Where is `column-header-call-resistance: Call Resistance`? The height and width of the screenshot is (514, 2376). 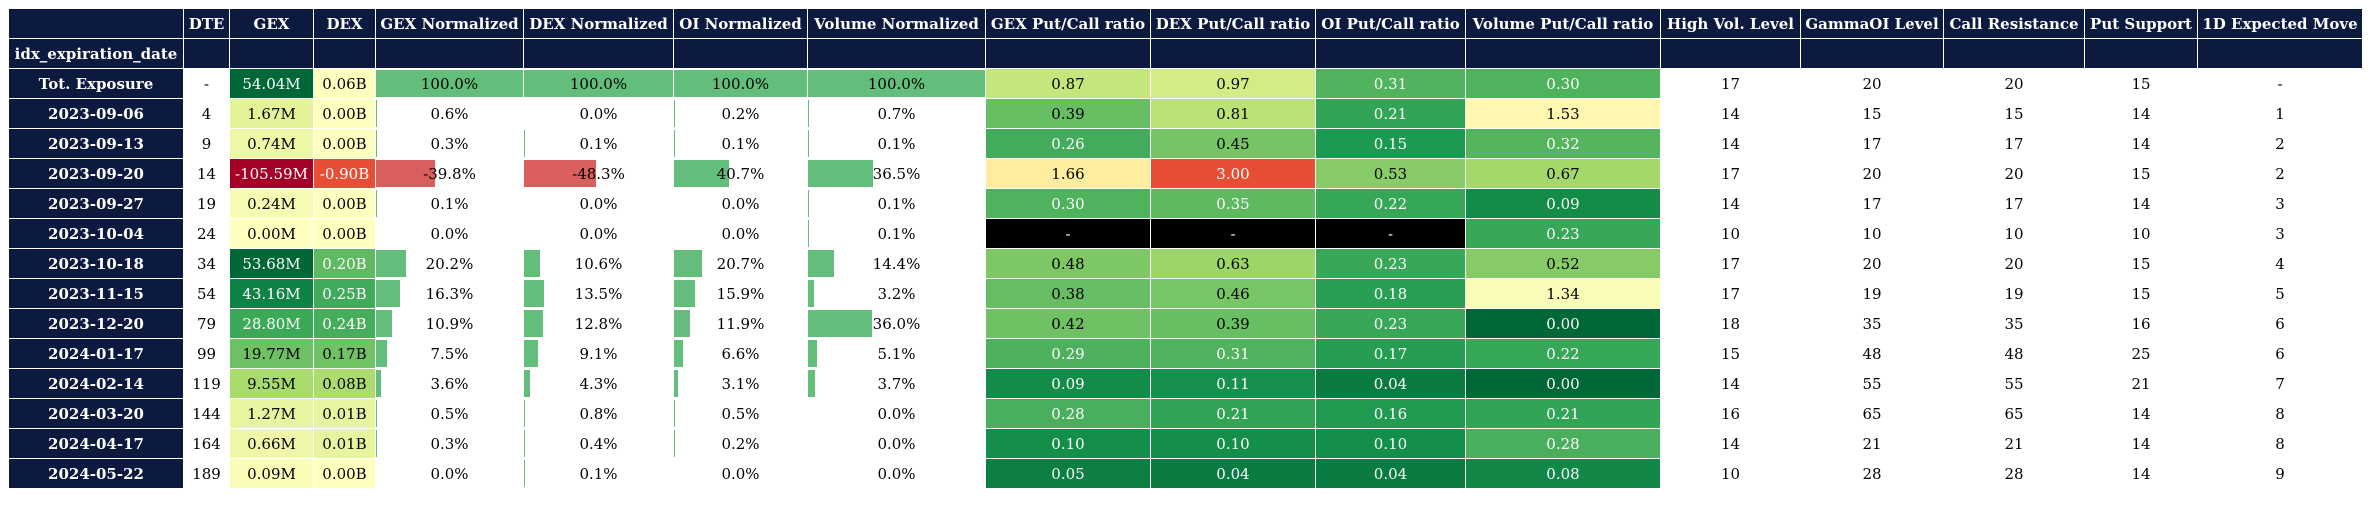 column-header-call-resistance: Call Resistance is located at coordinates (2014, 23).